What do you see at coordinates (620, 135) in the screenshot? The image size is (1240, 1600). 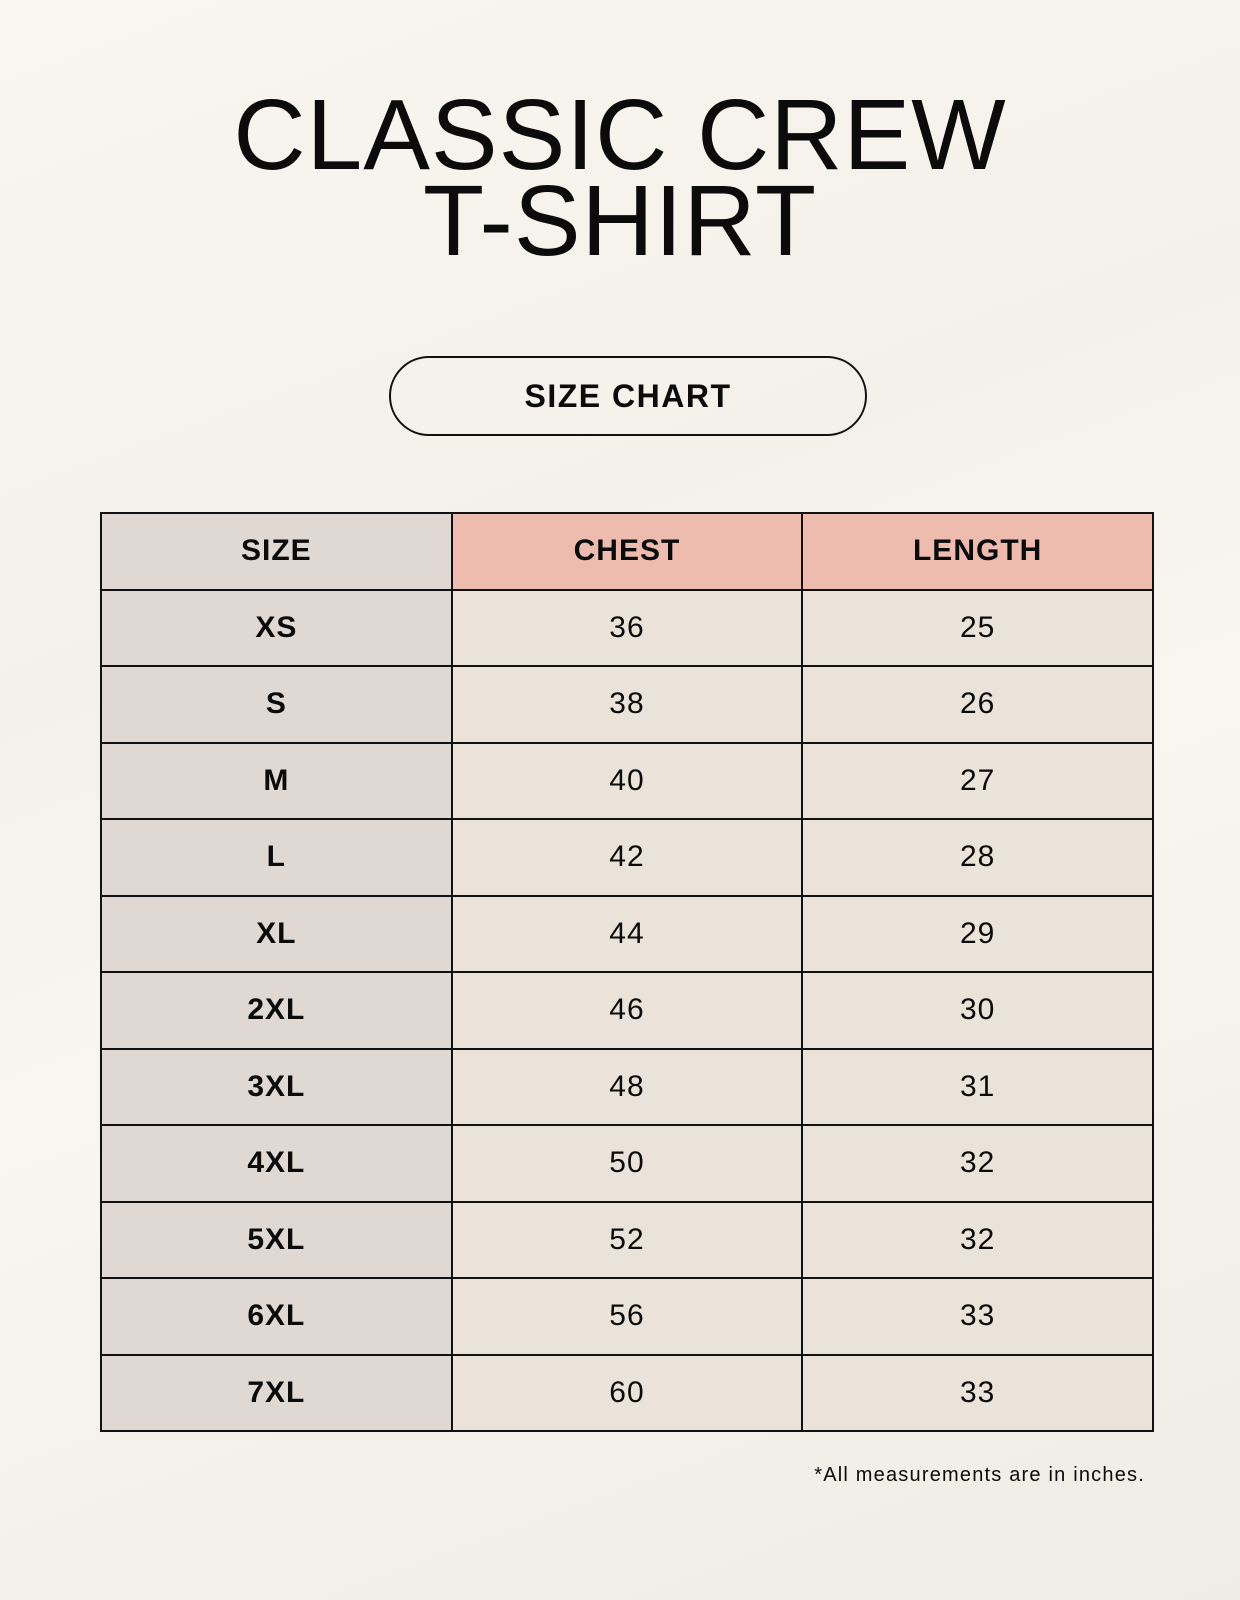 I see `title-line-1: CLASSIC CREW` at bounding box center [620, 135].